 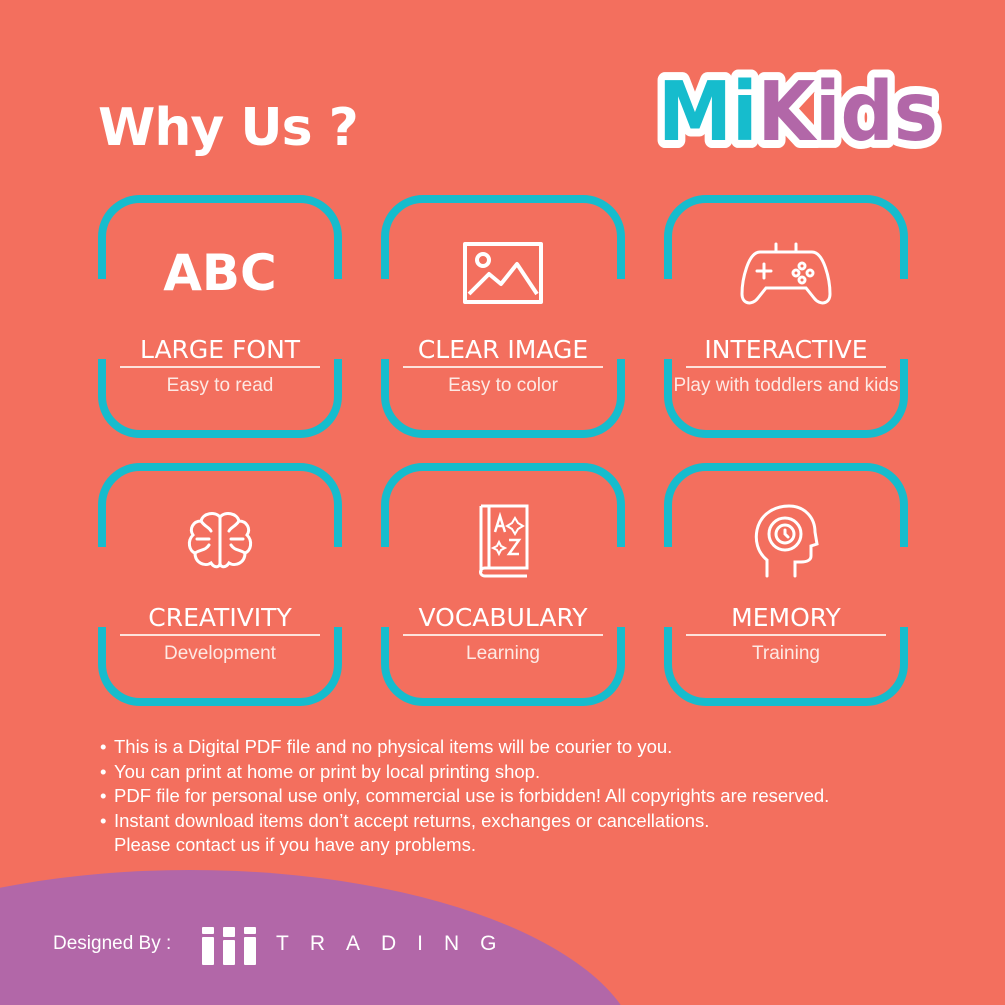 I want to click on card-title: VOCABULARY, so click(x=503, y=617).